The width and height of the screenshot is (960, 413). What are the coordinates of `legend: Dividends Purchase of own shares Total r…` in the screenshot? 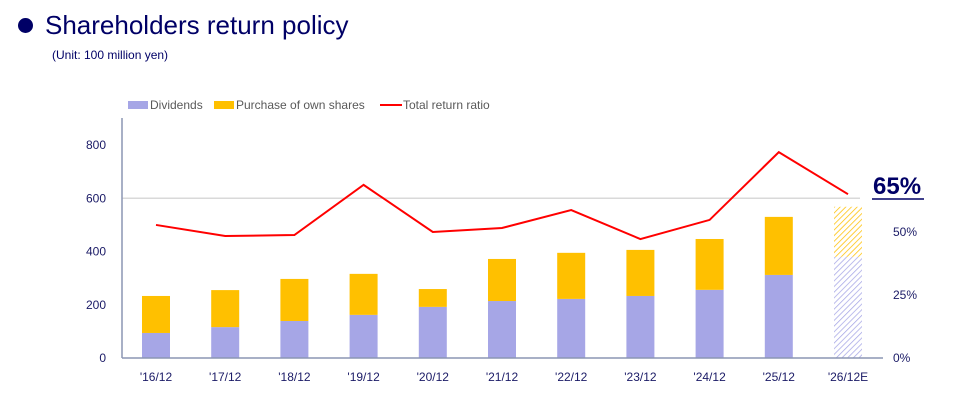 It's located at (309, 105).